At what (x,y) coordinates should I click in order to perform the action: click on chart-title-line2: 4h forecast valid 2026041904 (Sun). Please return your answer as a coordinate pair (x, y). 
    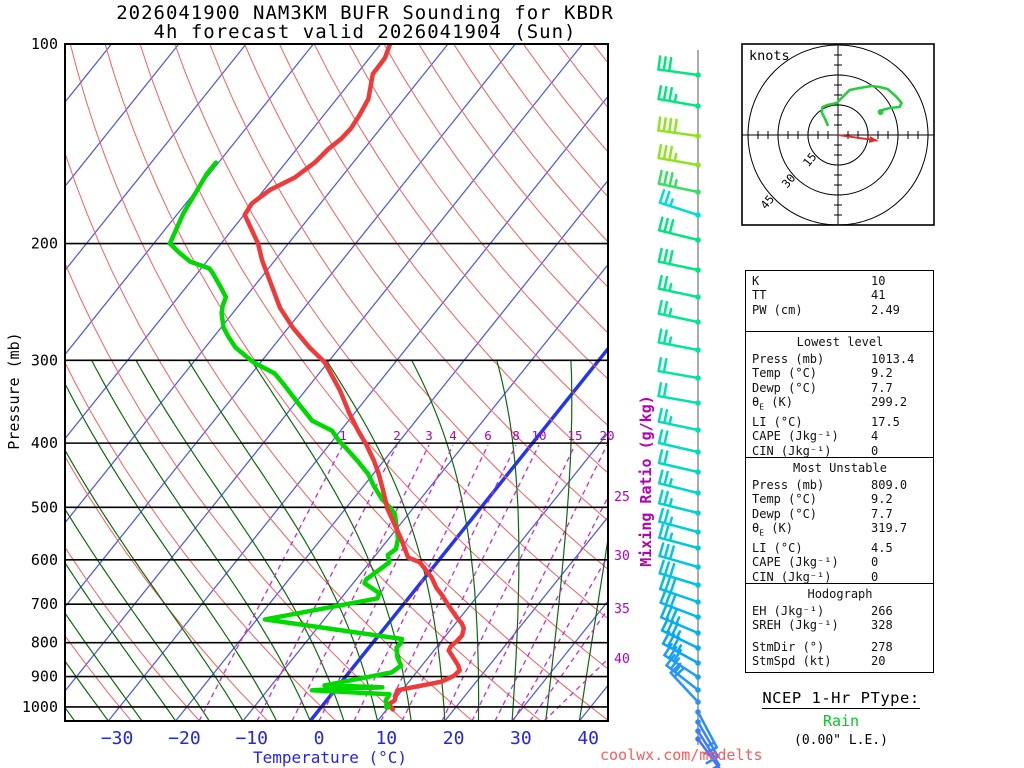
    Looking at the image, I should click on (365, 32).